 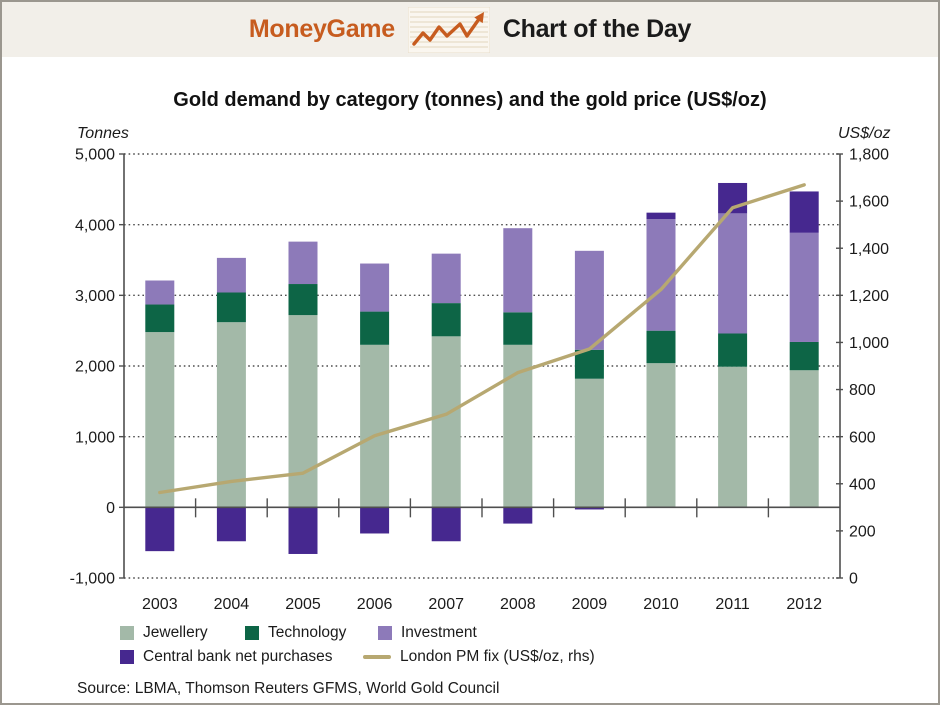 I want to click on legend-label: Central bank net purchases, so click(x=238, y=656).